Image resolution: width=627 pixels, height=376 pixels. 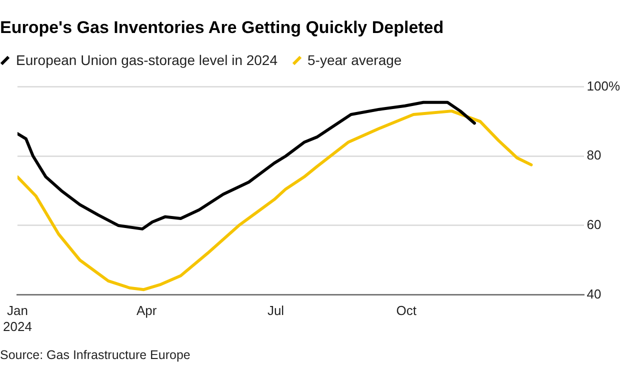 What do you see at coordinates (17, 318) in the screenshot?
I see `x-tick-label: Jan 2024` at bounding box center [17, 318].